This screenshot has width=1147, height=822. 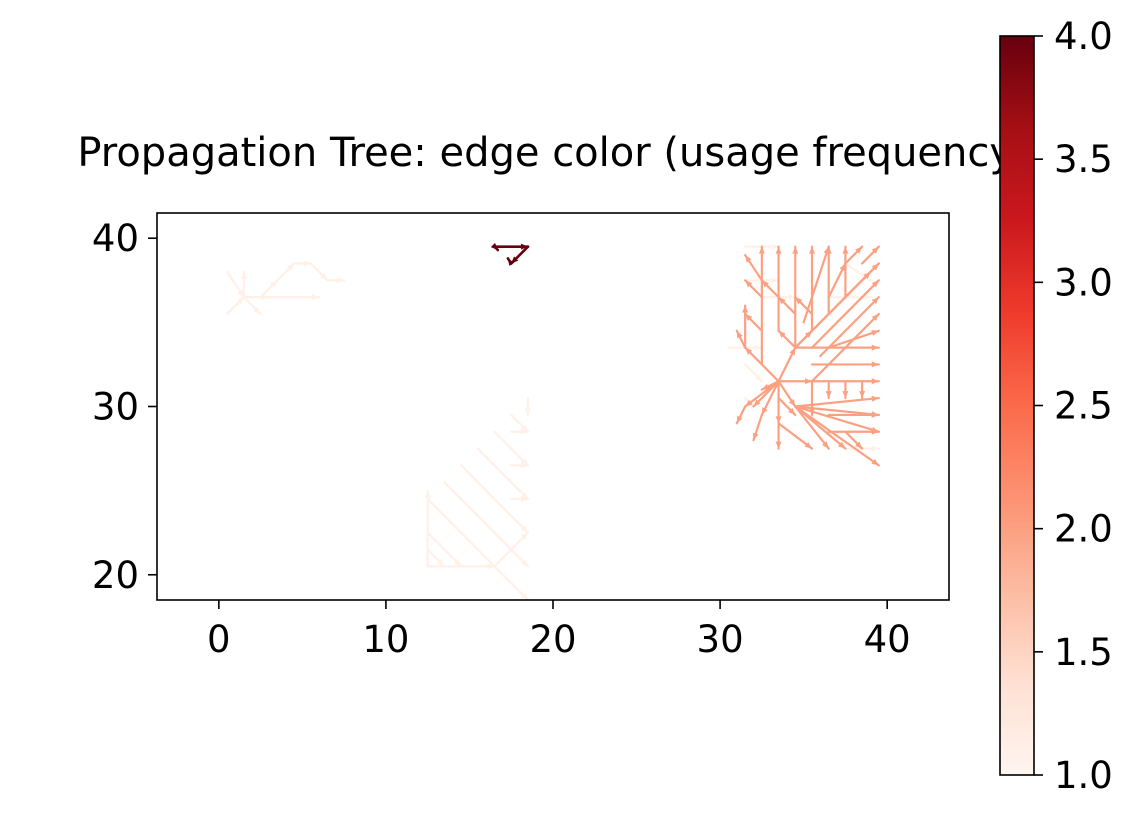 What do you see at coordinates (1083, 652) in the screenshot?
I see `colorbar-tick-label: 1.5` at bounding box center [1083, 652].